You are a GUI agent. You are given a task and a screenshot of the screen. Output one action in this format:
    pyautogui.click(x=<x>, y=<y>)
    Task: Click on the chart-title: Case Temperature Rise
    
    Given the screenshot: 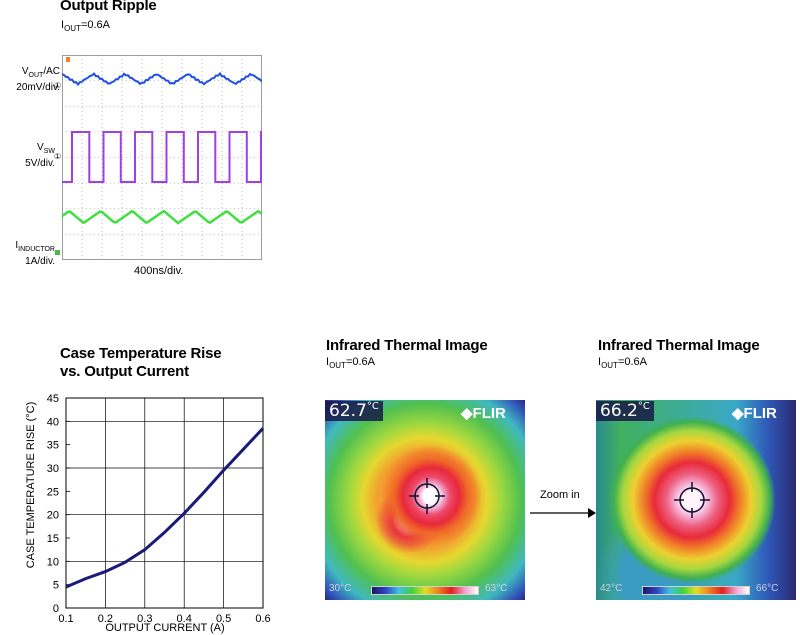 What is the action you would take?
    pyautogui.click(x=141, y=353)
    